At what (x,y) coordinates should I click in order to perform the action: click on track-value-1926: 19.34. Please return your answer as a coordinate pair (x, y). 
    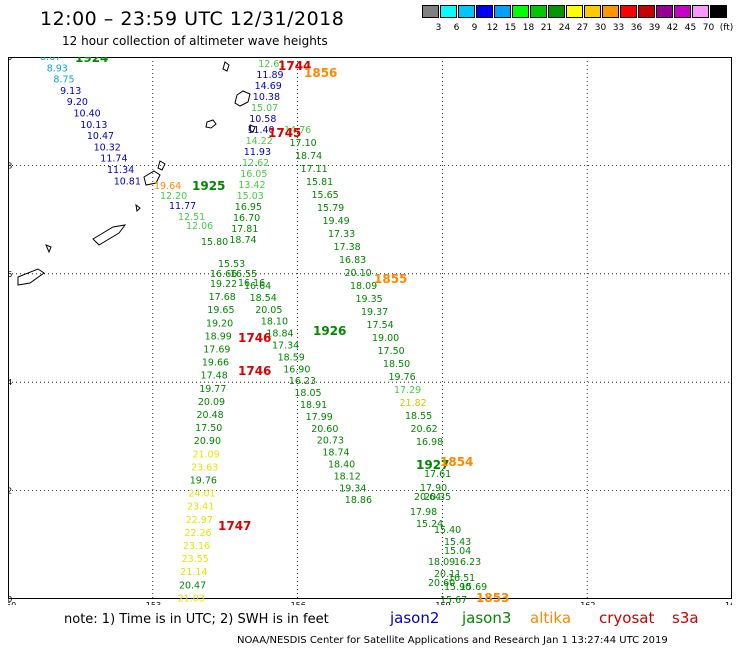
    Looking at the image, I should click on (352, 488).